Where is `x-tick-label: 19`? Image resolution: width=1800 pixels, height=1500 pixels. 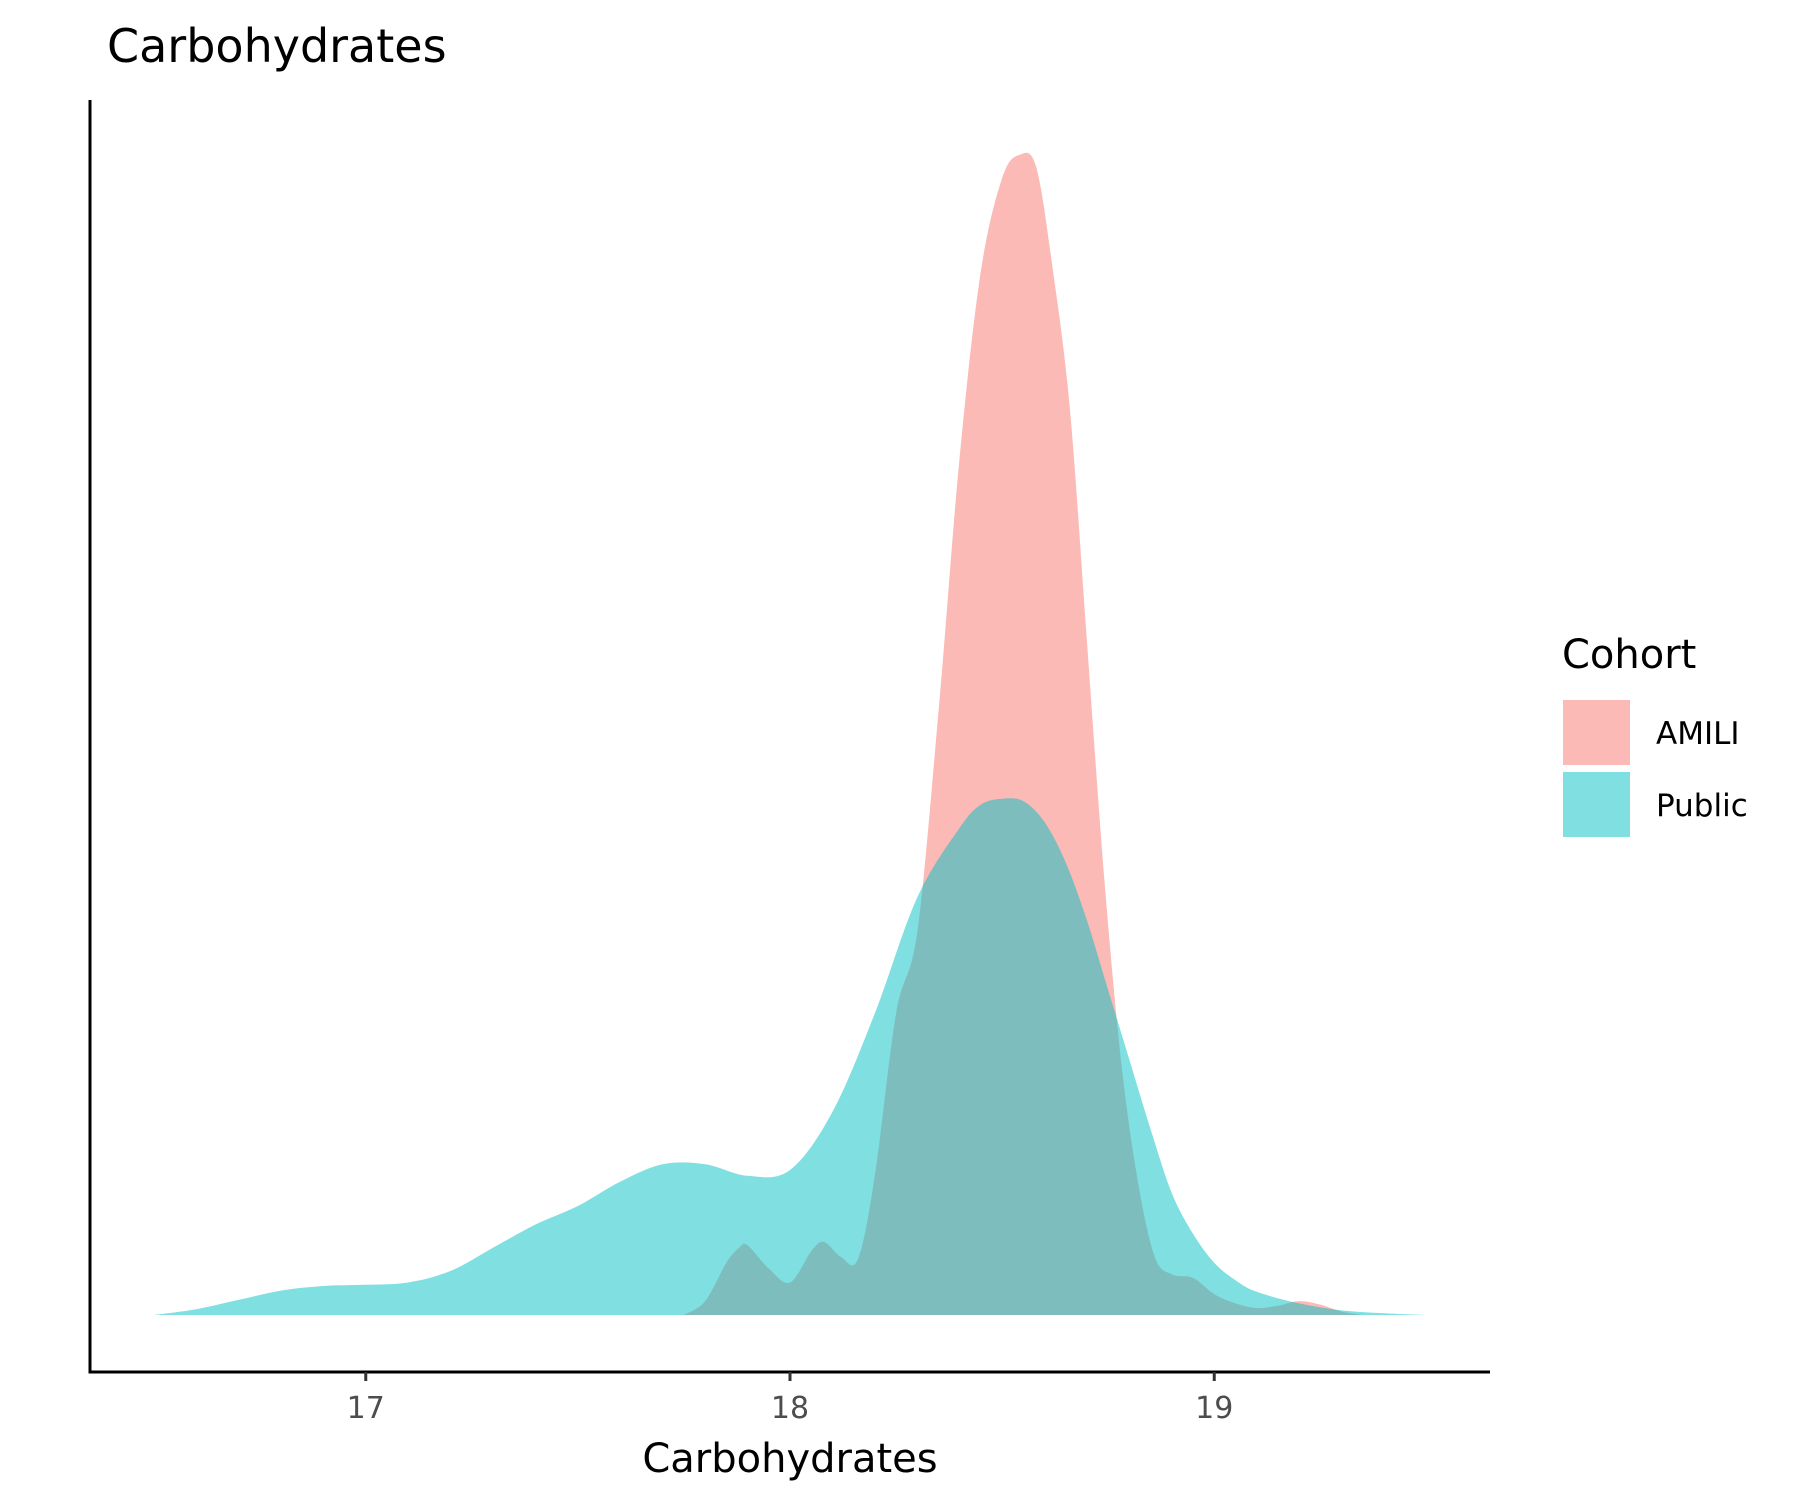
x-tick-label: 19 is located at coordinates (1214, 1408).